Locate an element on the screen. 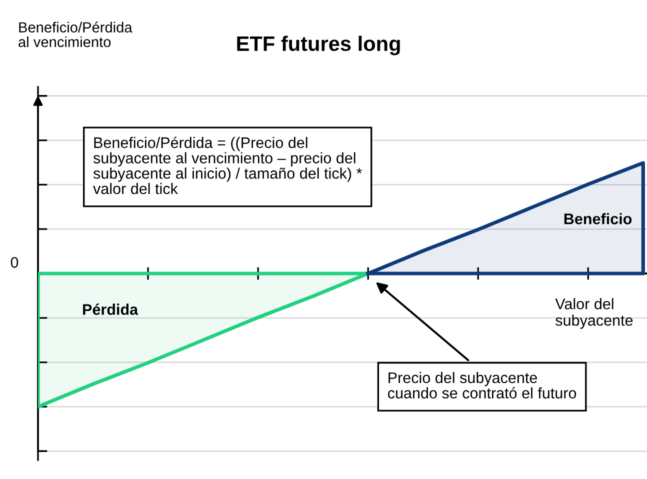 The image size is (647, 479). text: Beneficio/Pérdida al vencimiento is located at coordinates (75, 35).